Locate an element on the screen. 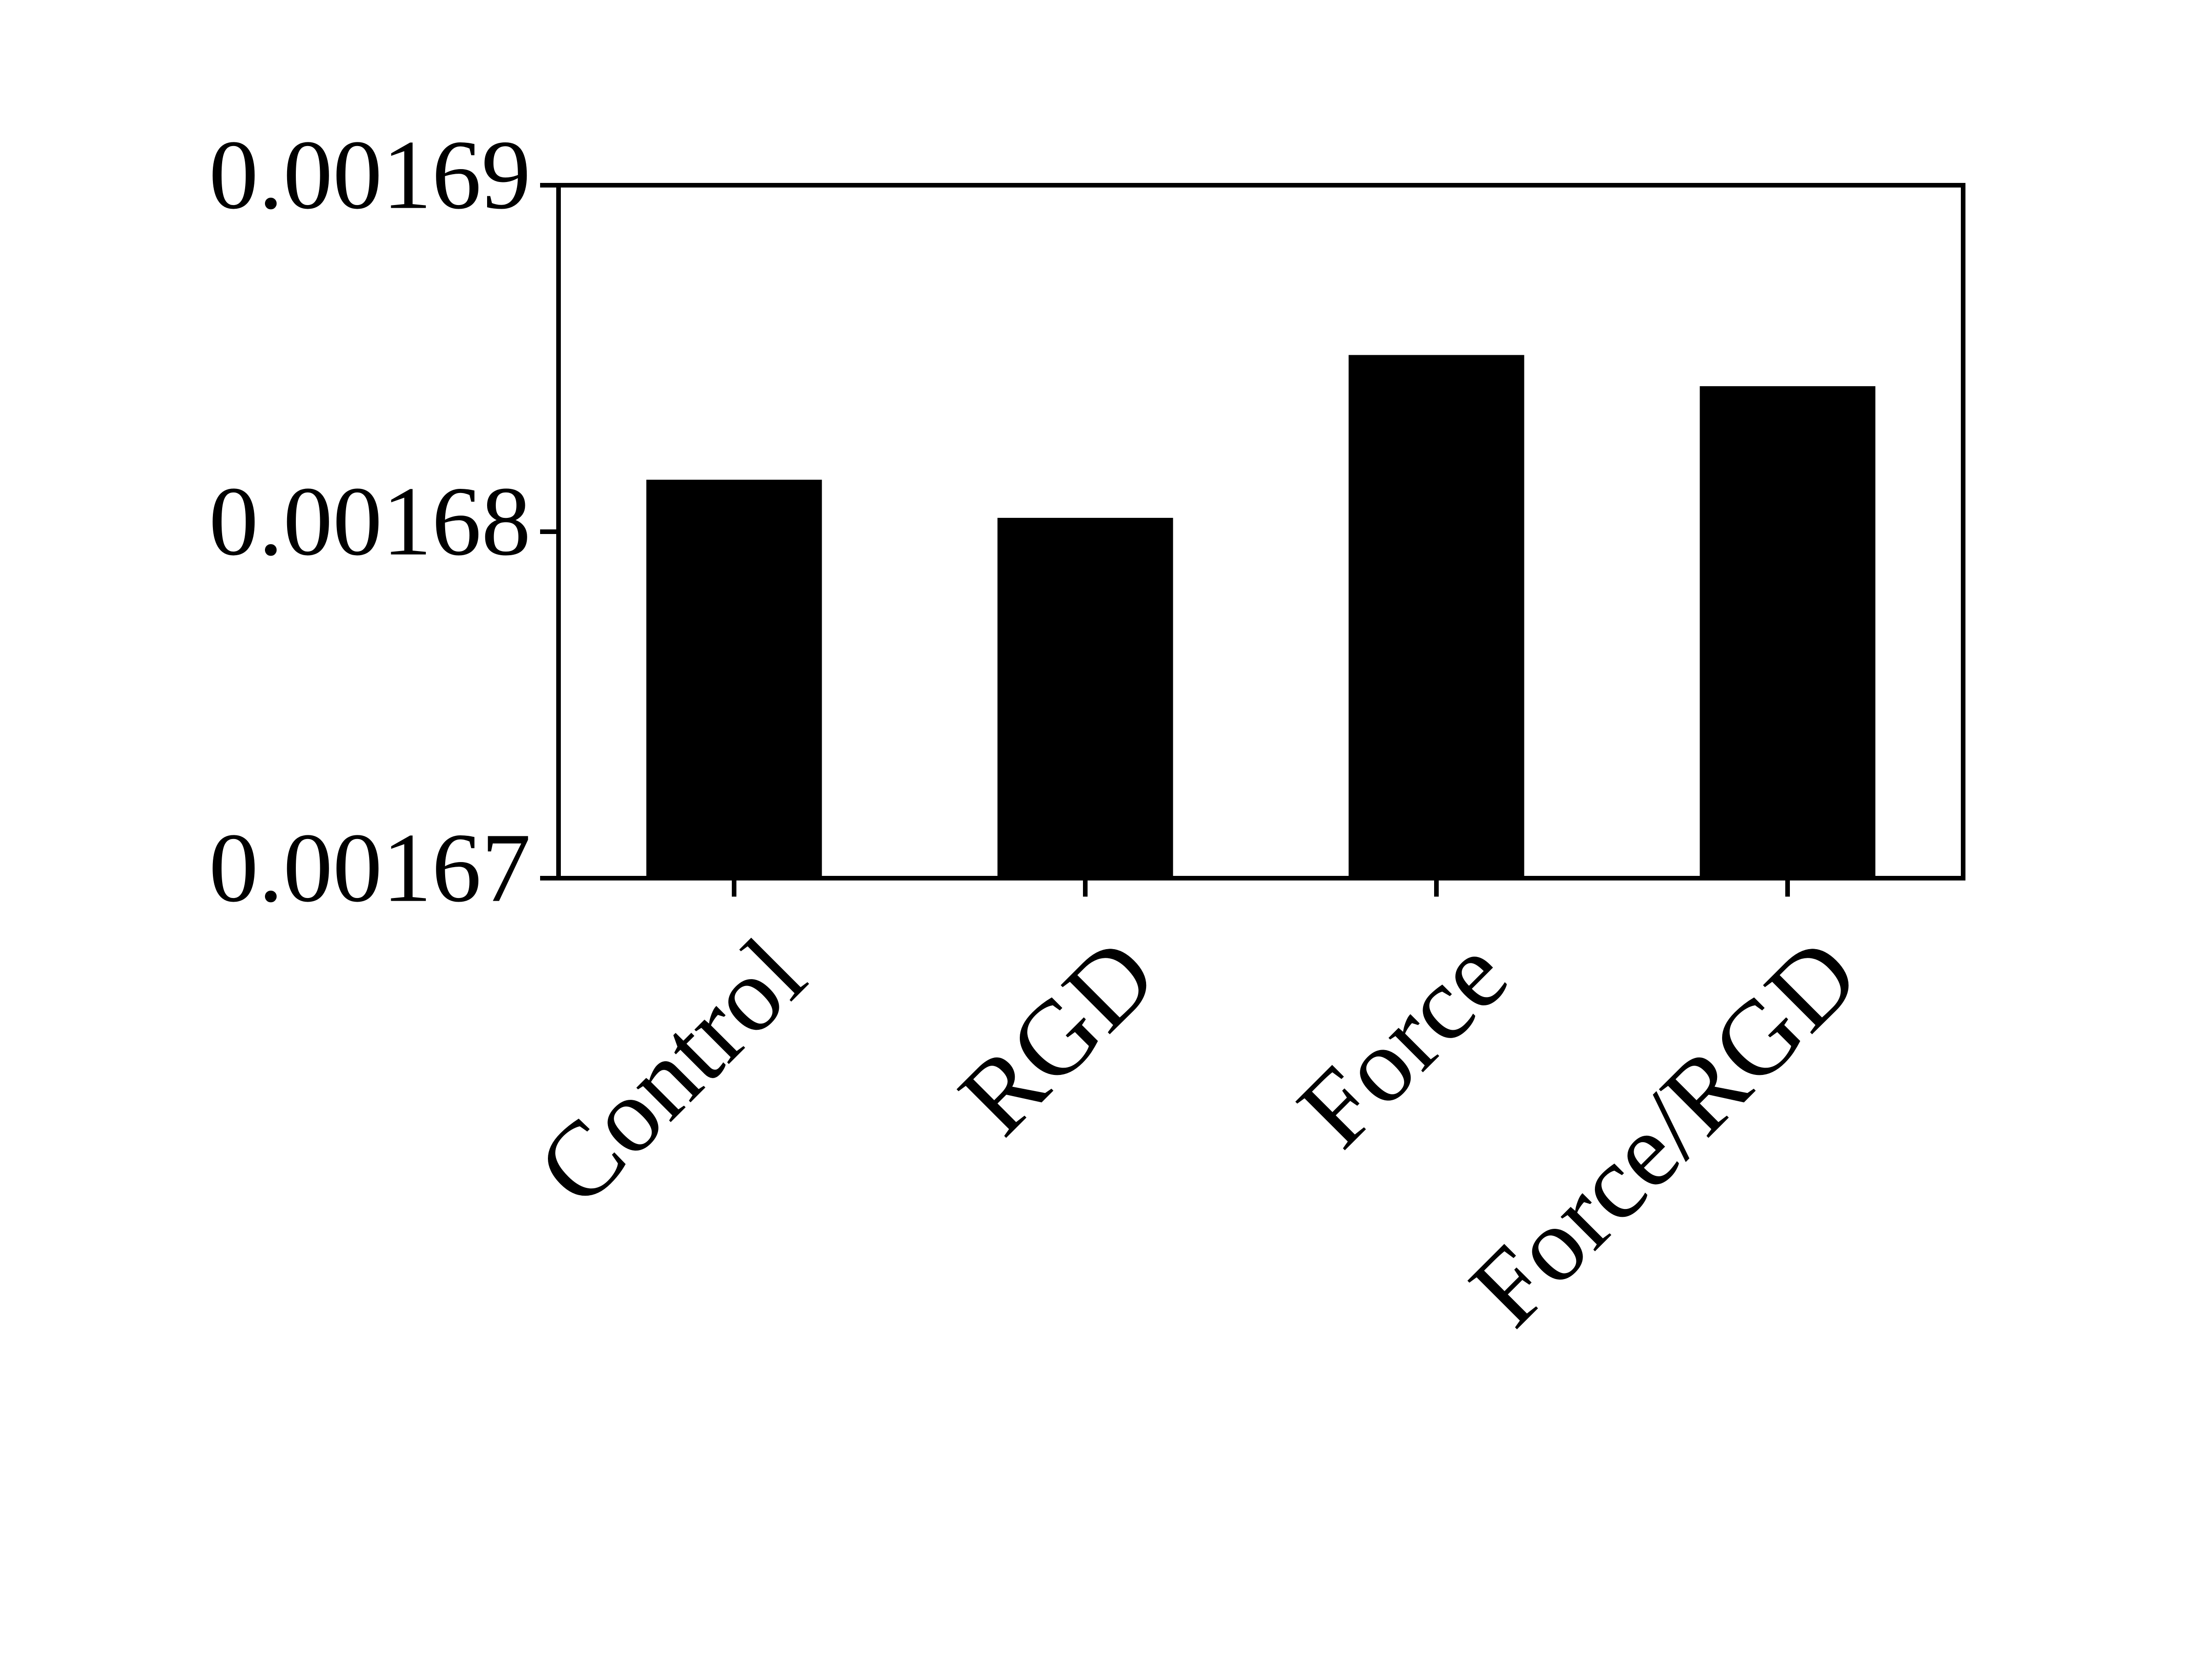  y-tick-label: 0.00169 is located at coordinates (370, 174).